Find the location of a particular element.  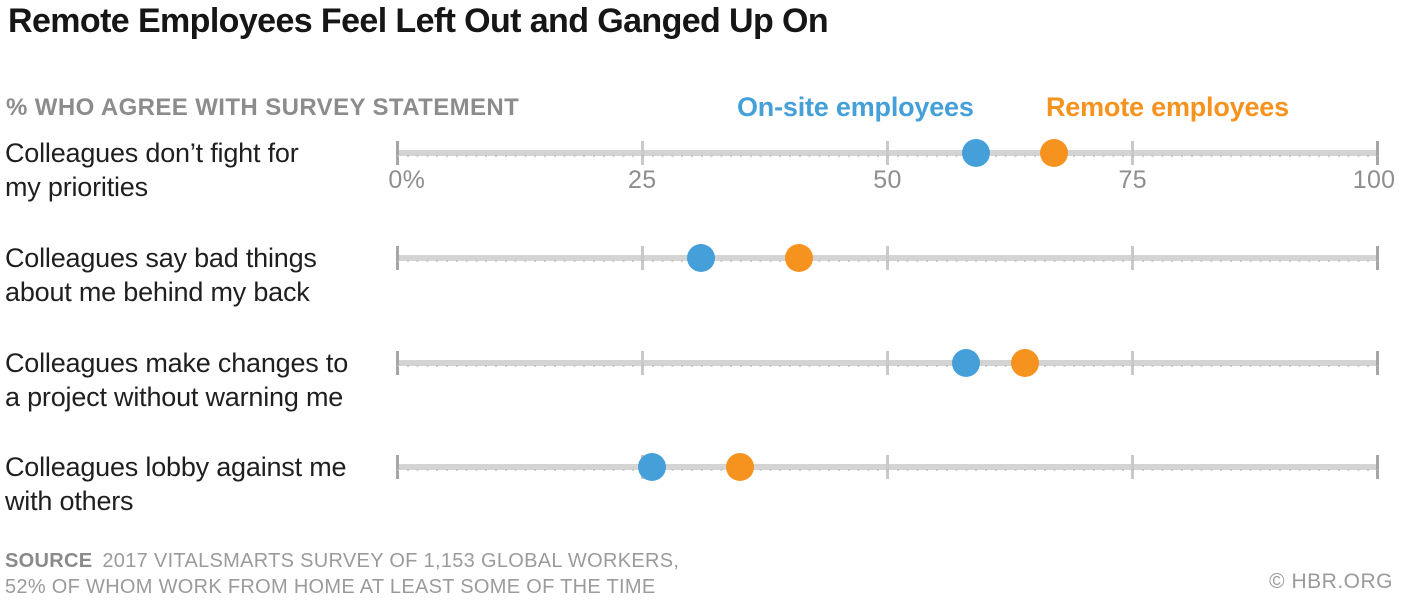

category-label-line: with others is located at coordinates (69, 501).